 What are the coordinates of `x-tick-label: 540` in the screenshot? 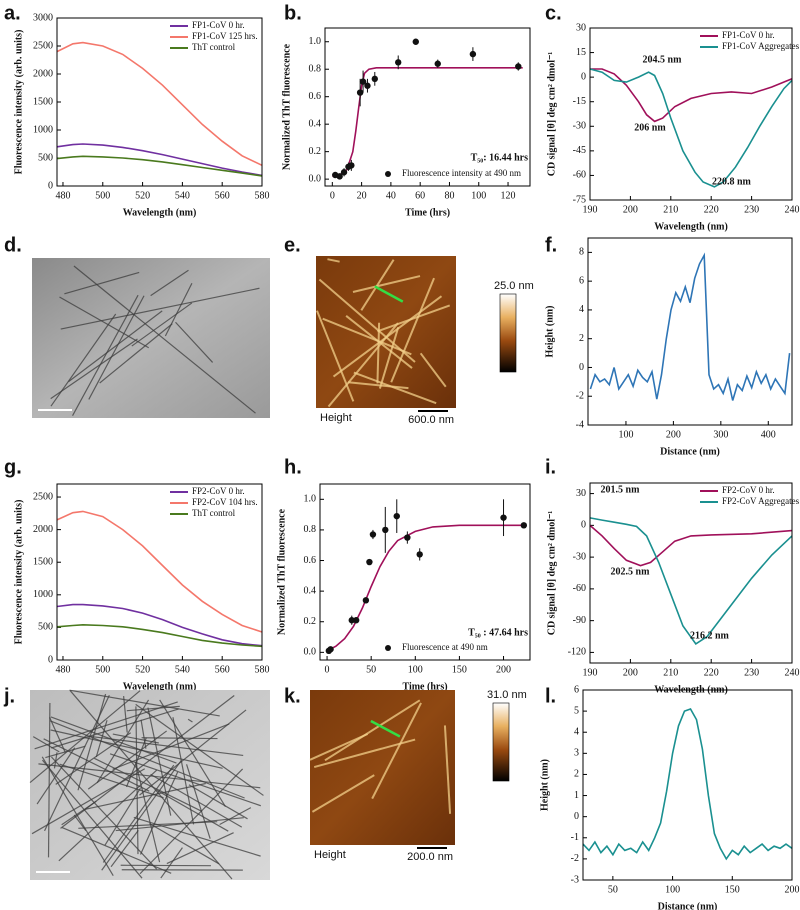 It's located at (182, 669).